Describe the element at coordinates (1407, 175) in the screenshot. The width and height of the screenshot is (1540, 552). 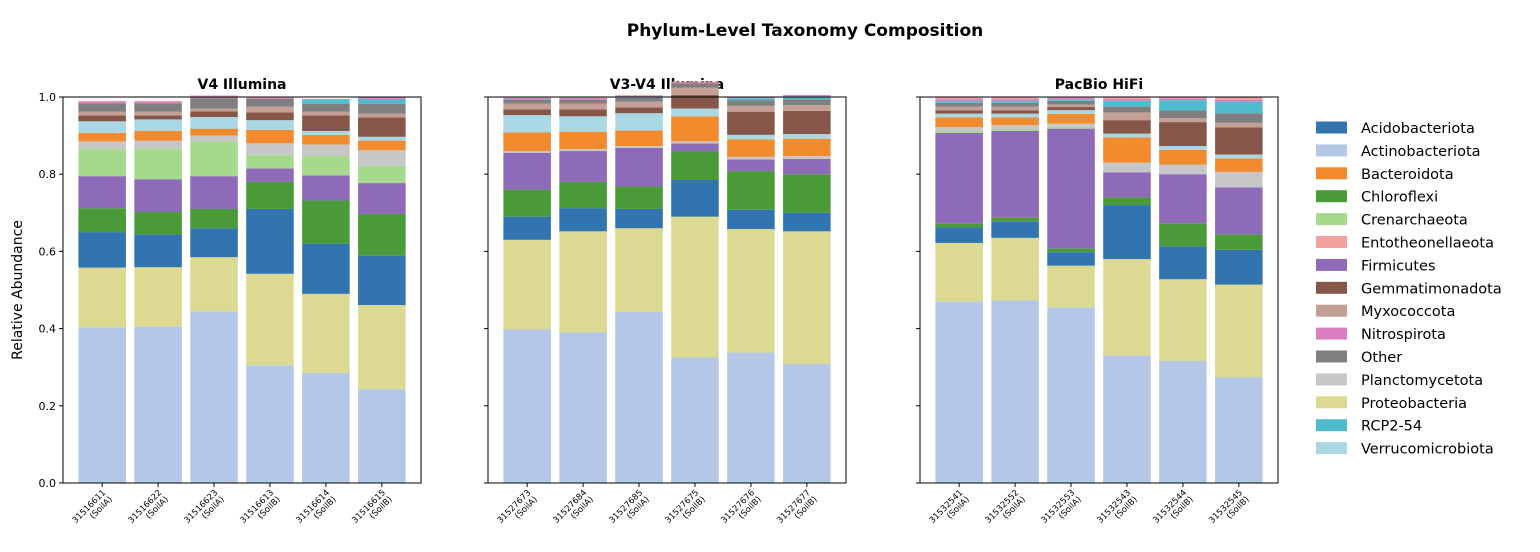
I see `legend-label: Bacteroidota` at that location.